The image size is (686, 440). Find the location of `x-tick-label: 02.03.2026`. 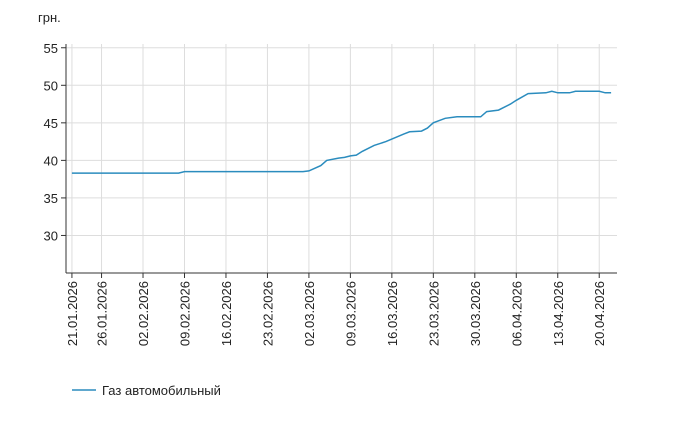

x-tick-label: 02.03.2026 is located at coordinates (309, 313).